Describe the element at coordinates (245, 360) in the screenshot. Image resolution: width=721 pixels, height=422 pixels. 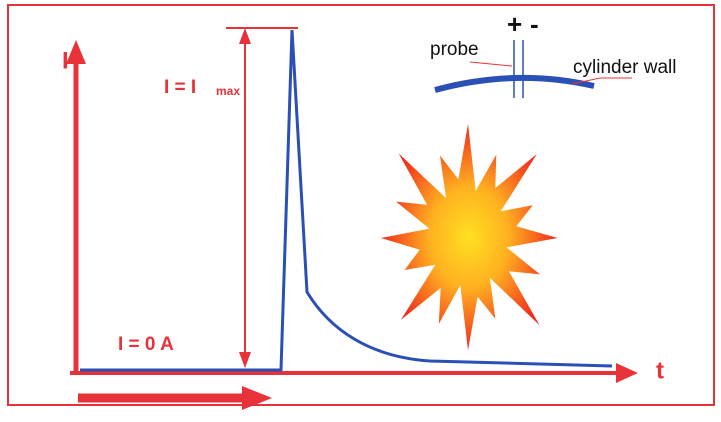
I see `dimension-arrow-bottom` at that location.